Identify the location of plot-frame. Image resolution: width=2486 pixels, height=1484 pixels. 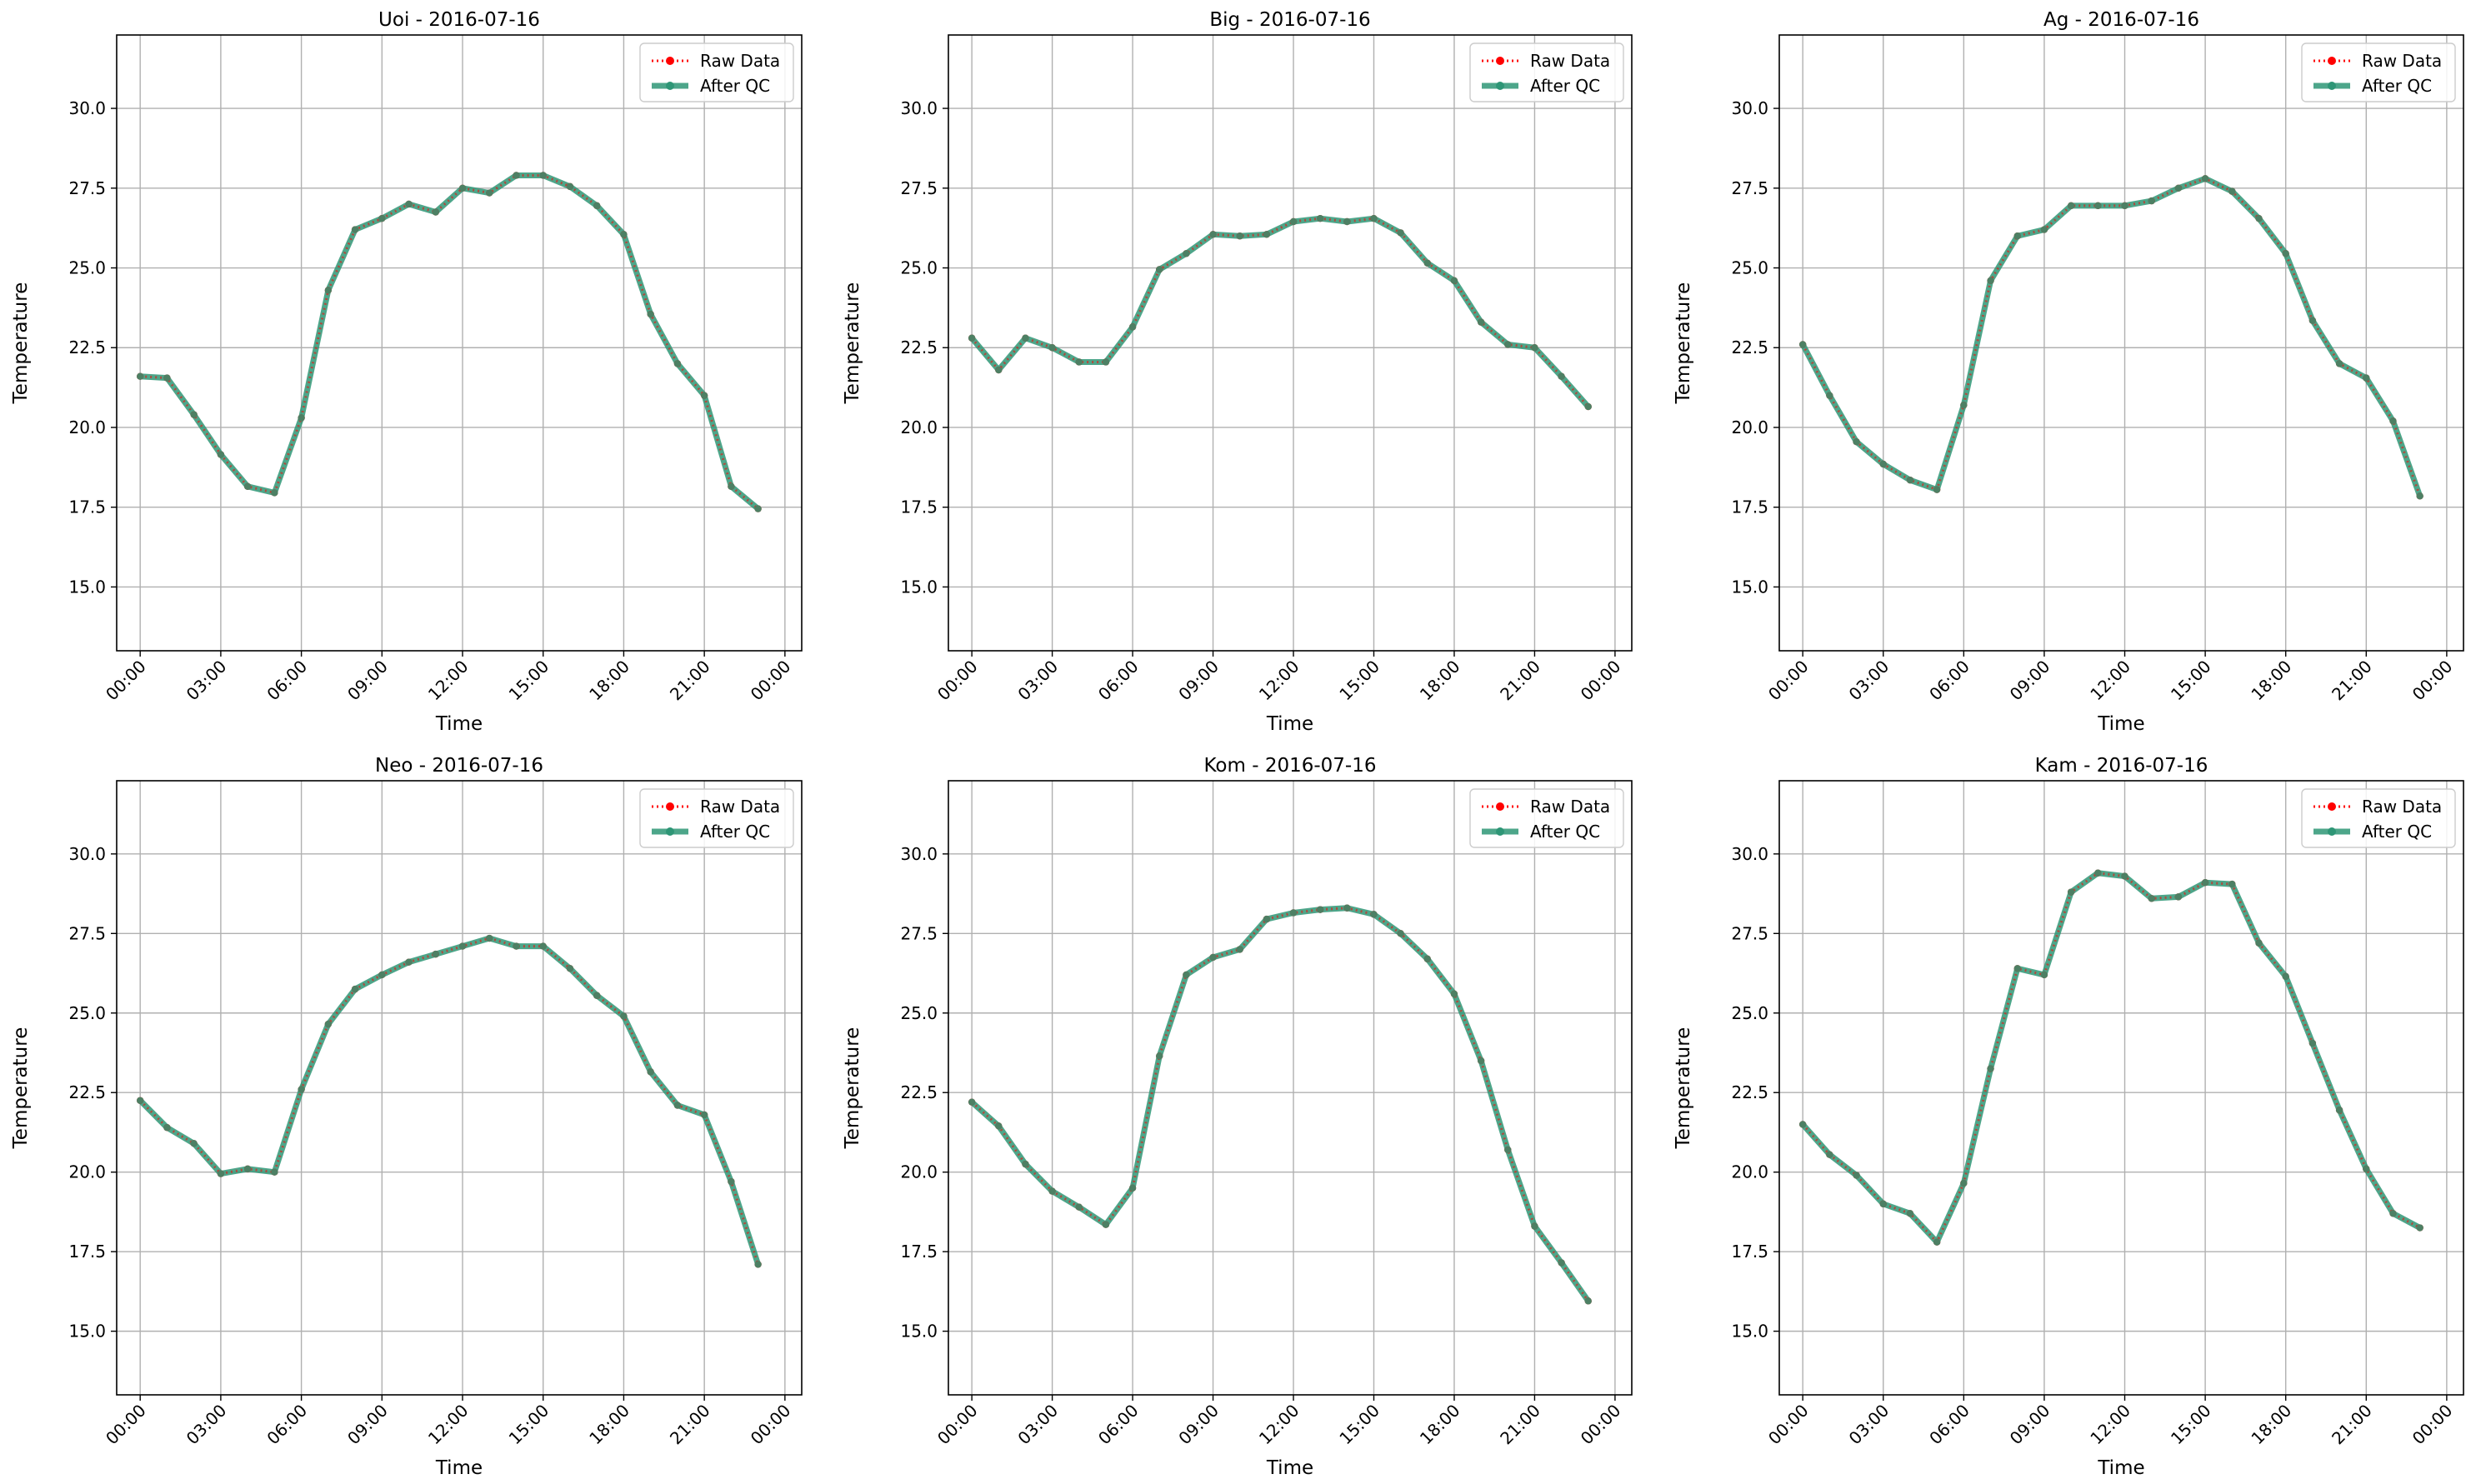
(460, 343).